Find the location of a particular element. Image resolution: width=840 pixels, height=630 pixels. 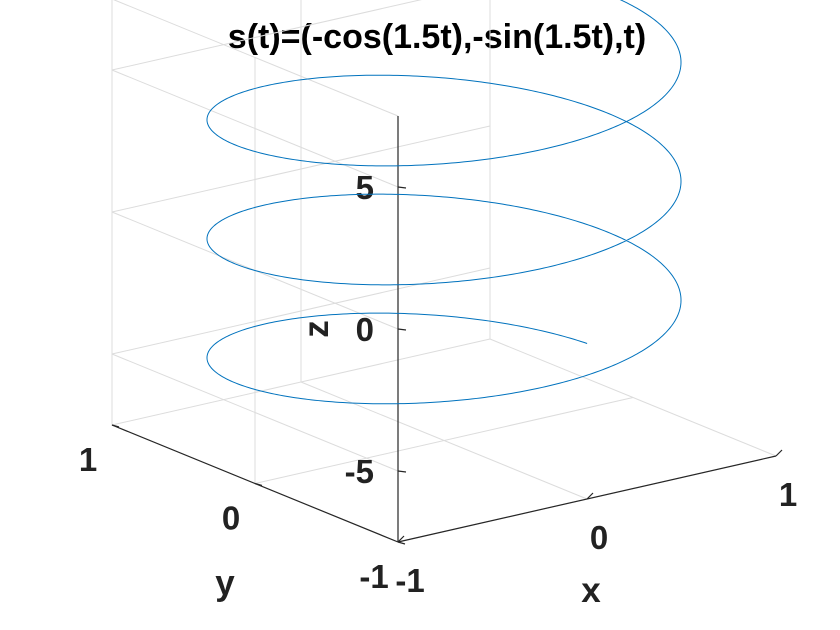

z-tick-label: 0 is located at coordinates (365, 329).